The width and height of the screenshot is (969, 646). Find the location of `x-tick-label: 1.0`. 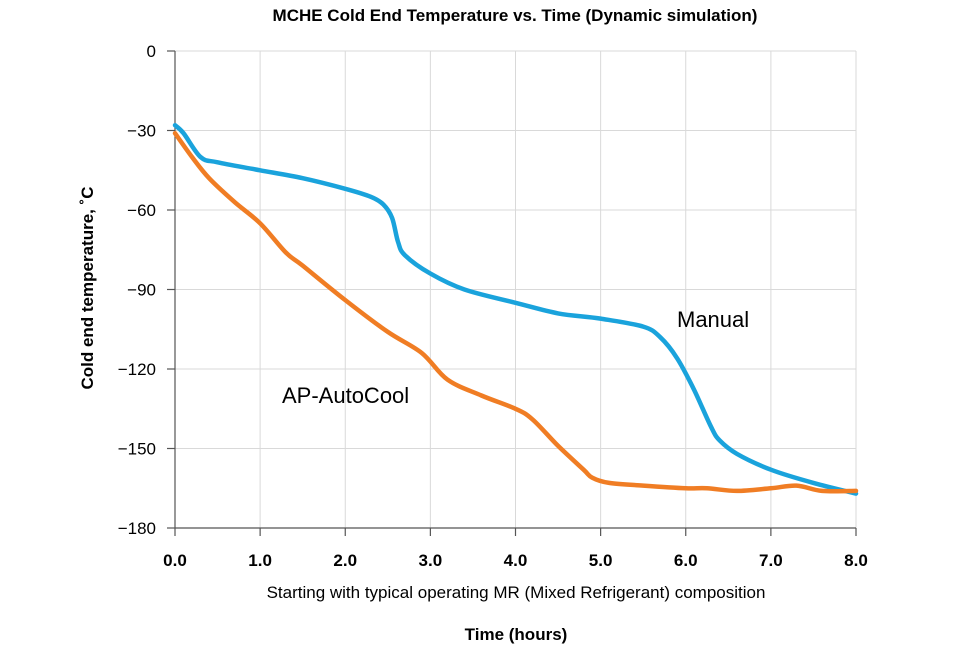

x-tick-label: 1.0 is located at coordinates (260, 560).